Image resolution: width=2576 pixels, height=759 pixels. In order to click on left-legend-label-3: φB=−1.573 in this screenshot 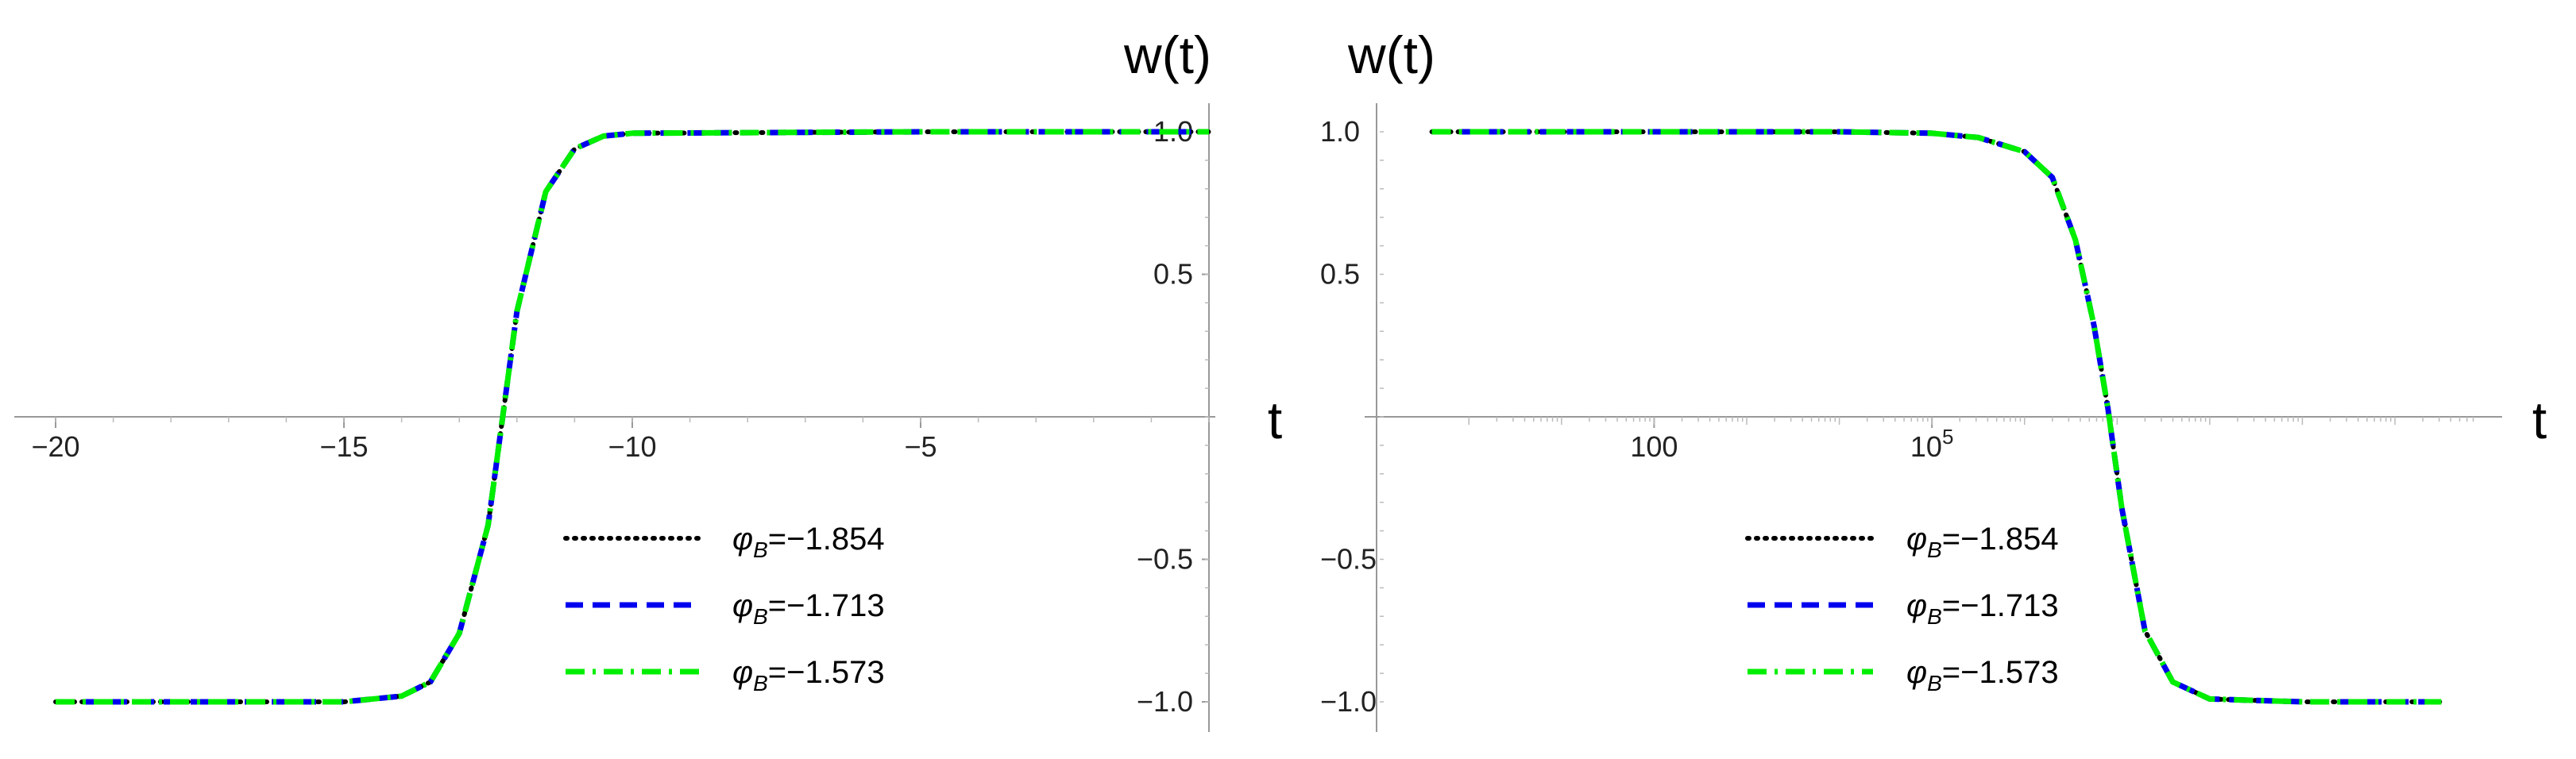, I will do `click(808, 675)`.